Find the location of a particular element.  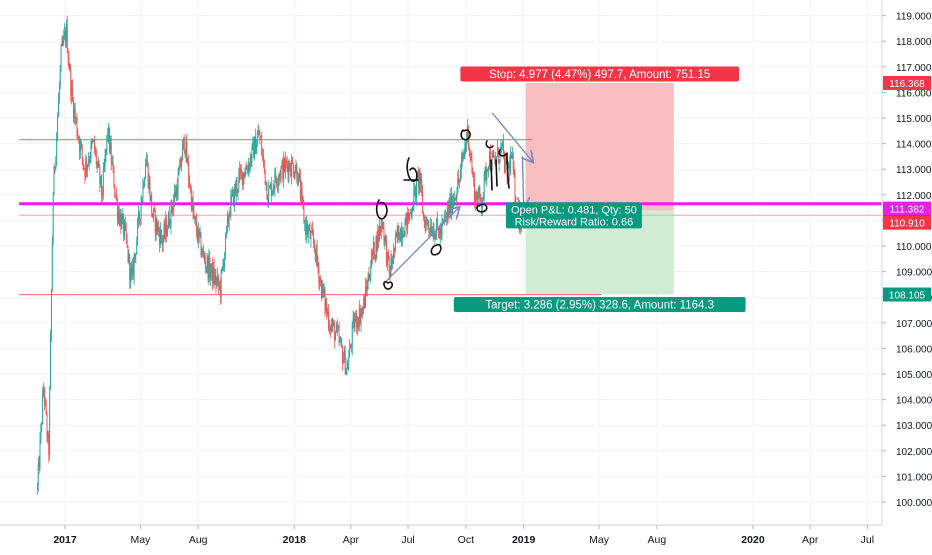

price-marker: 108.105 is located at coordinates (907, 294).